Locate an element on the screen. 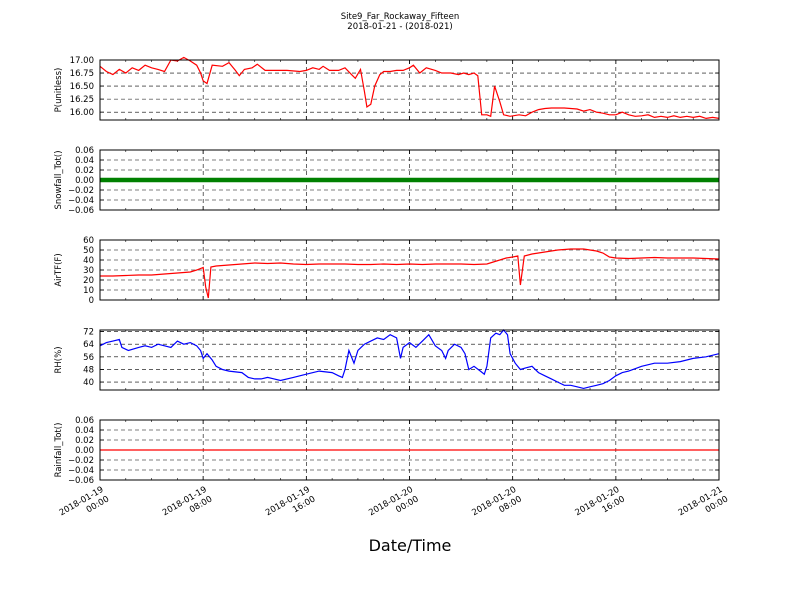 Image resolution: width=800 pixels, height=600 pixels. y-axis-label: P(unitless) is located at coordinates (59, 90).